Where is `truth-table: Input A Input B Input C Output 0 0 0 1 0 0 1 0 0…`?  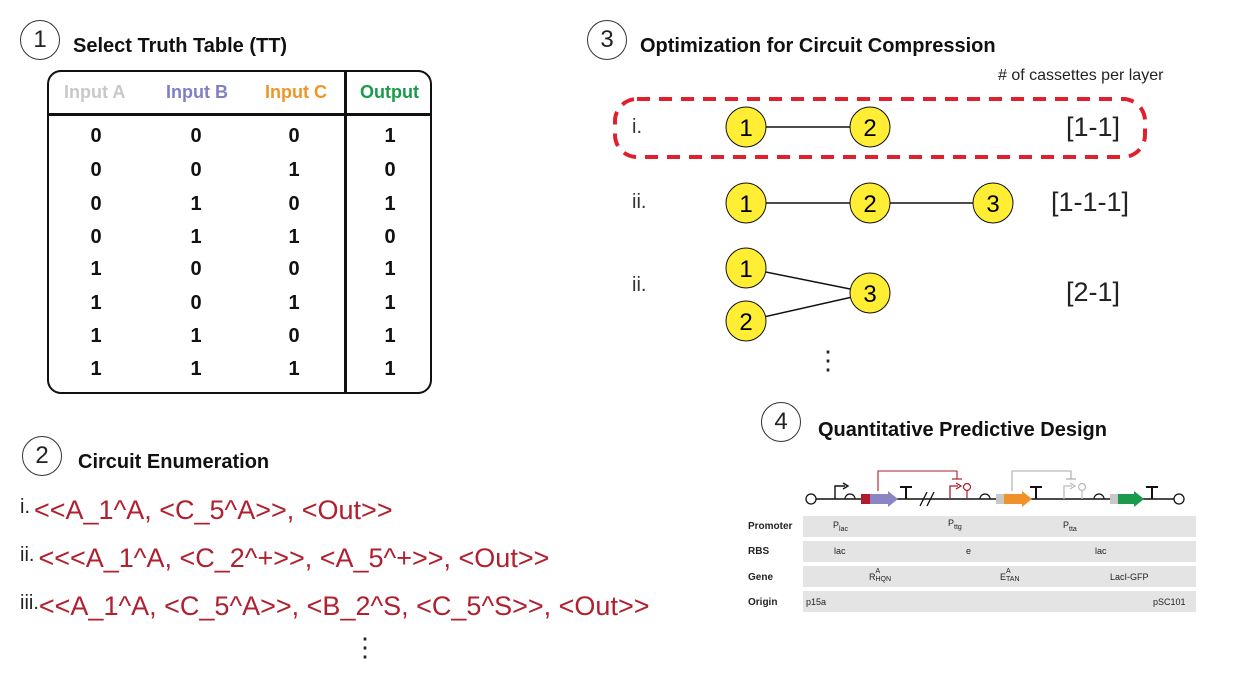 truth-table: Input A Input B Input C Output 0 0 0 1 0 0 1 0 0… is located at coordinates (239, 232).